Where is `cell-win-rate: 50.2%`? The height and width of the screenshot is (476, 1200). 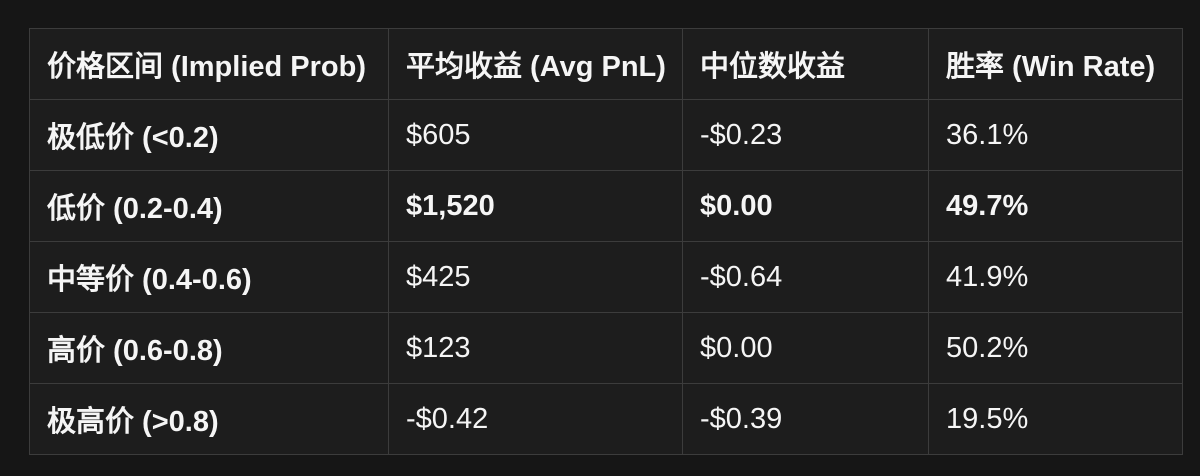 cell-win-rate: 50.2% is located at coordinates (1055, 348).